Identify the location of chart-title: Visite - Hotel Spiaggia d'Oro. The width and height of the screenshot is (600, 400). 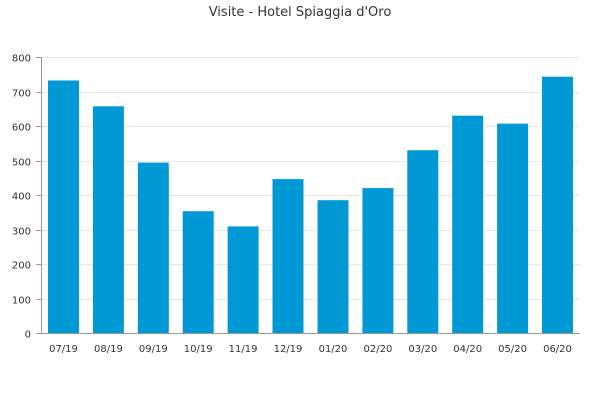
(300, 12).